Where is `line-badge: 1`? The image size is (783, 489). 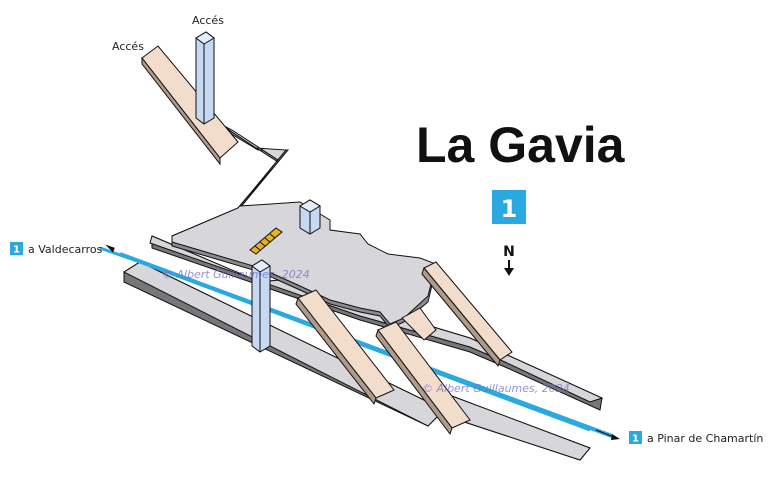
line-badge: 1 is located at coordinates (509, 207).